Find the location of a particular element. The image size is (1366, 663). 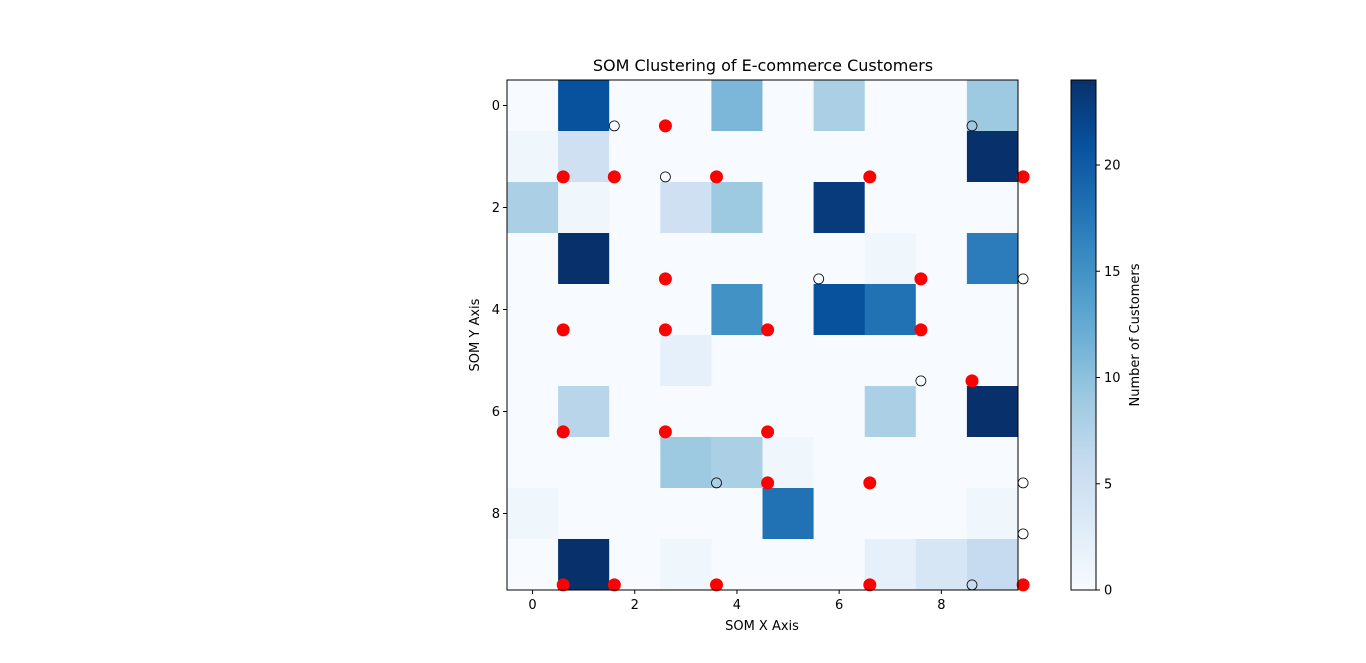

x-tick-label: 2 is located at coordinates (635, 605).